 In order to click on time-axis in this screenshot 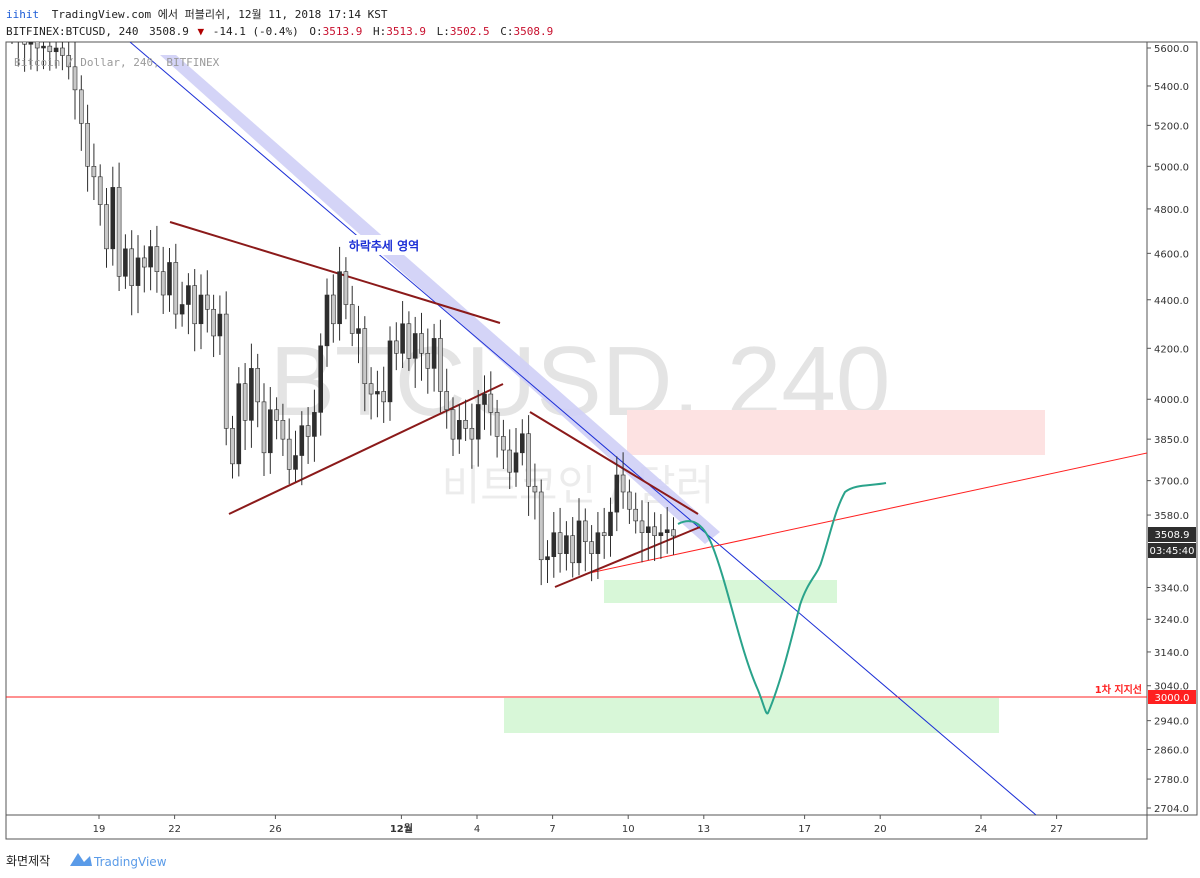, I will do `click(576, 827)`.